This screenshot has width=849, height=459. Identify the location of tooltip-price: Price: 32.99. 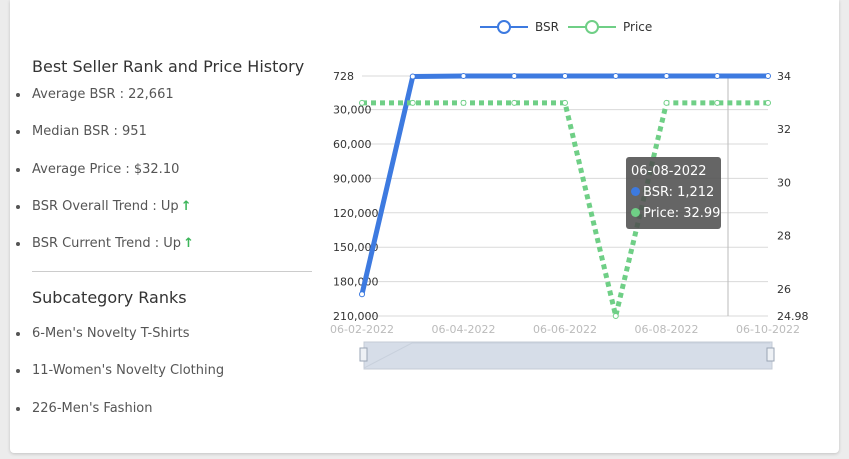
(682, 213).